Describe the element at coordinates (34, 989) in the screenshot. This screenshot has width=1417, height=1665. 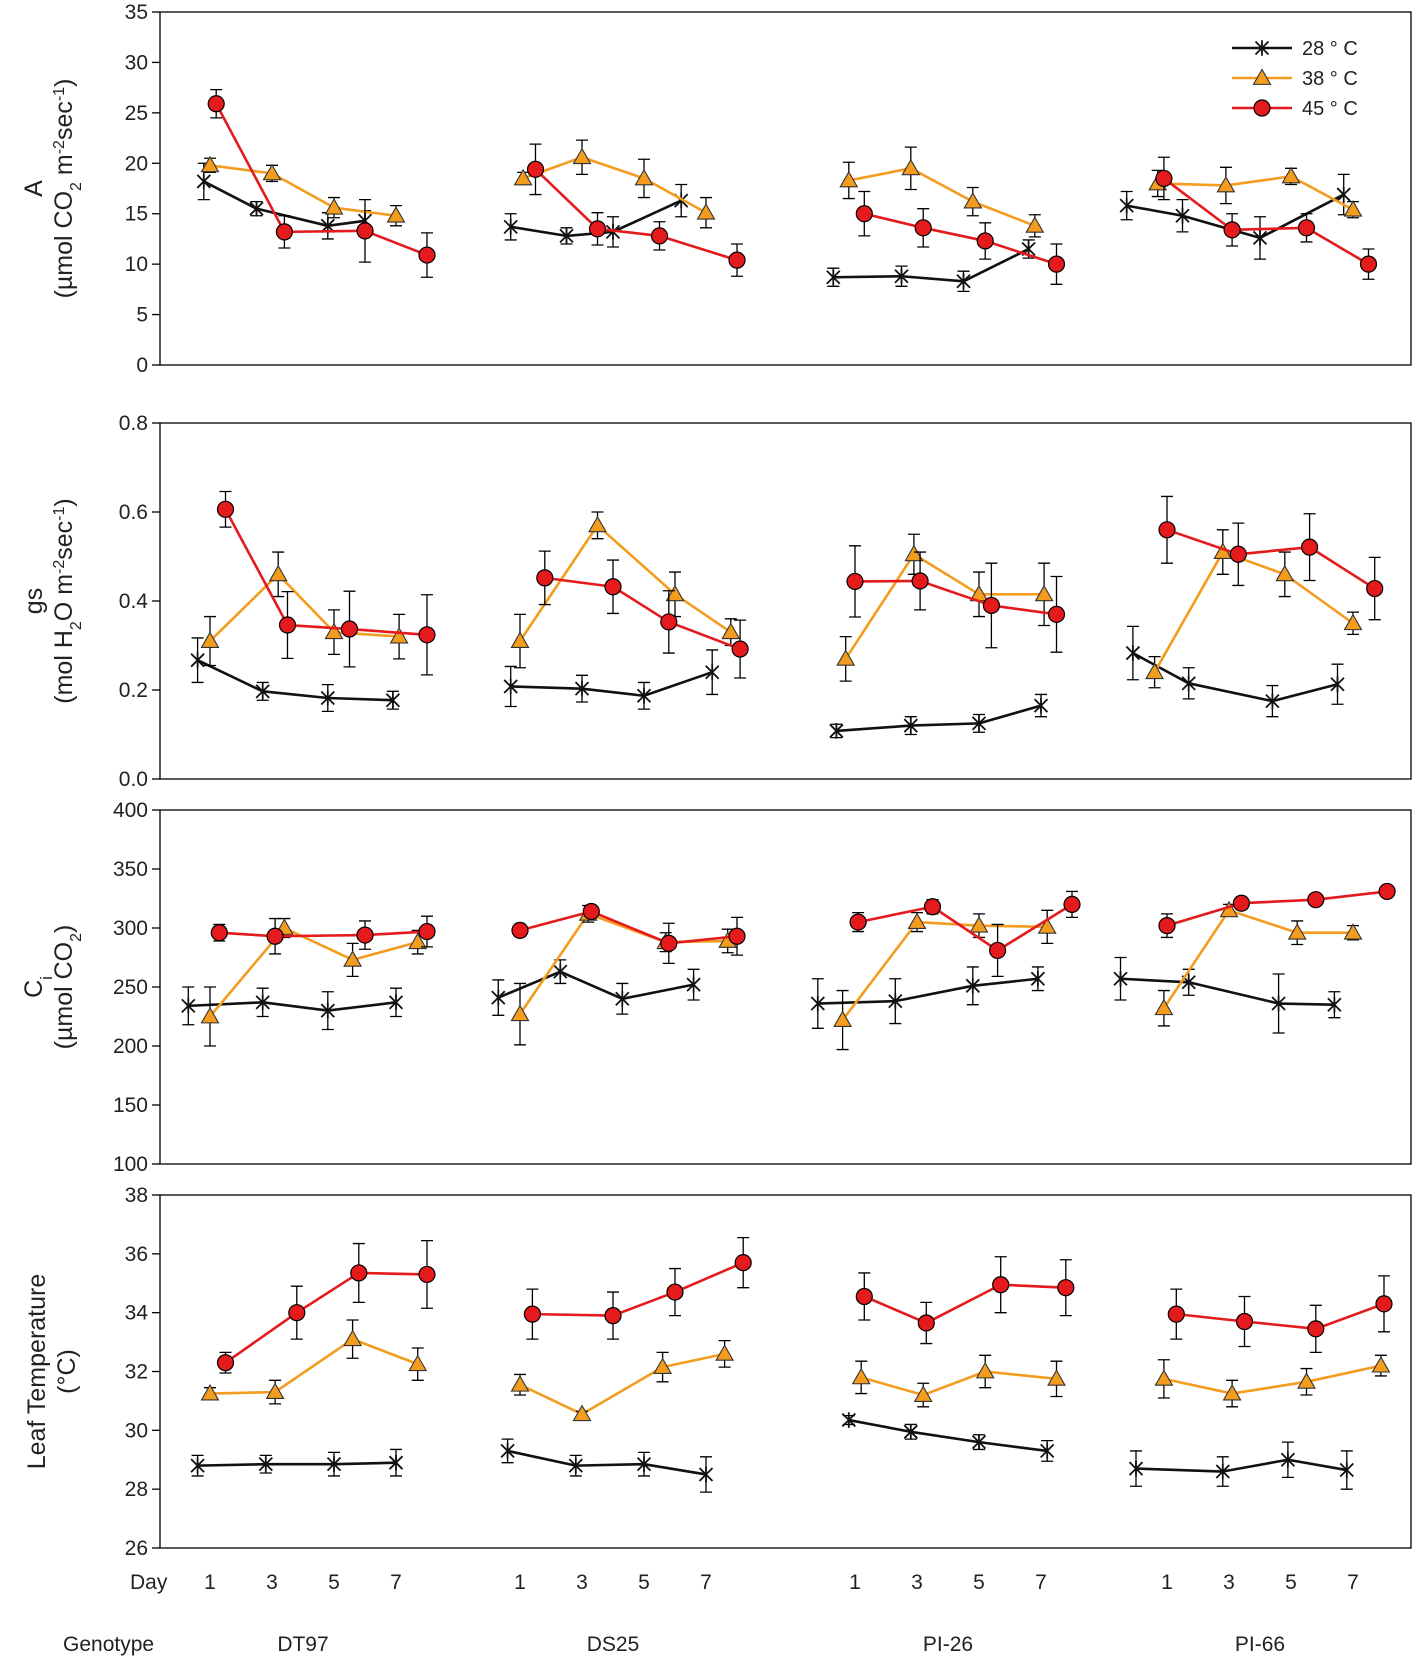
I see `y-axis-symbol: C` at that location.